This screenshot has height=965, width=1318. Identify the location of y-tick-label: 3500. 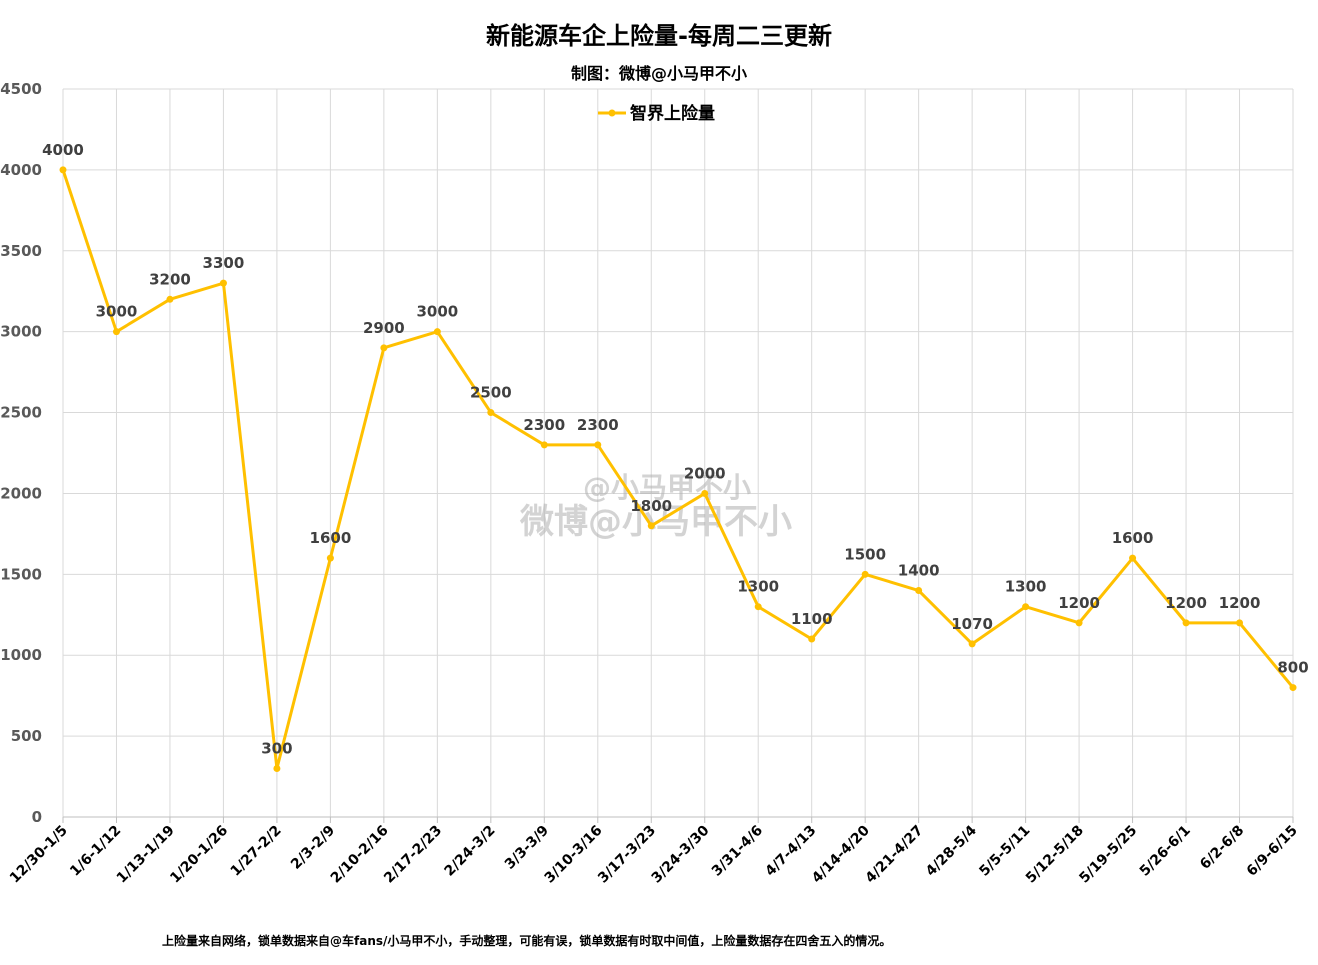
(21, 251).